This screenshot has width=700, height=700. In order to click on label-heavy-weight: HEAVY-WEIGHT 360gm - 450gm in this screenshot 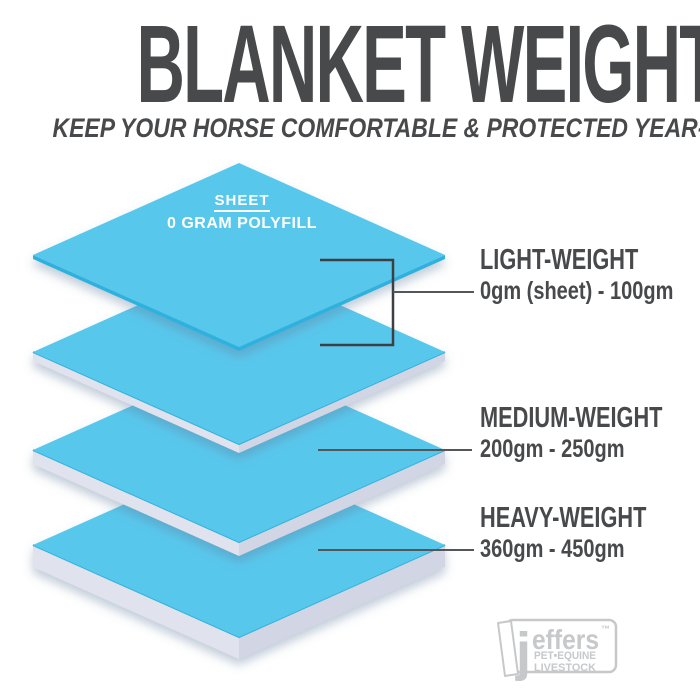, I will do `click(590, 533)`.